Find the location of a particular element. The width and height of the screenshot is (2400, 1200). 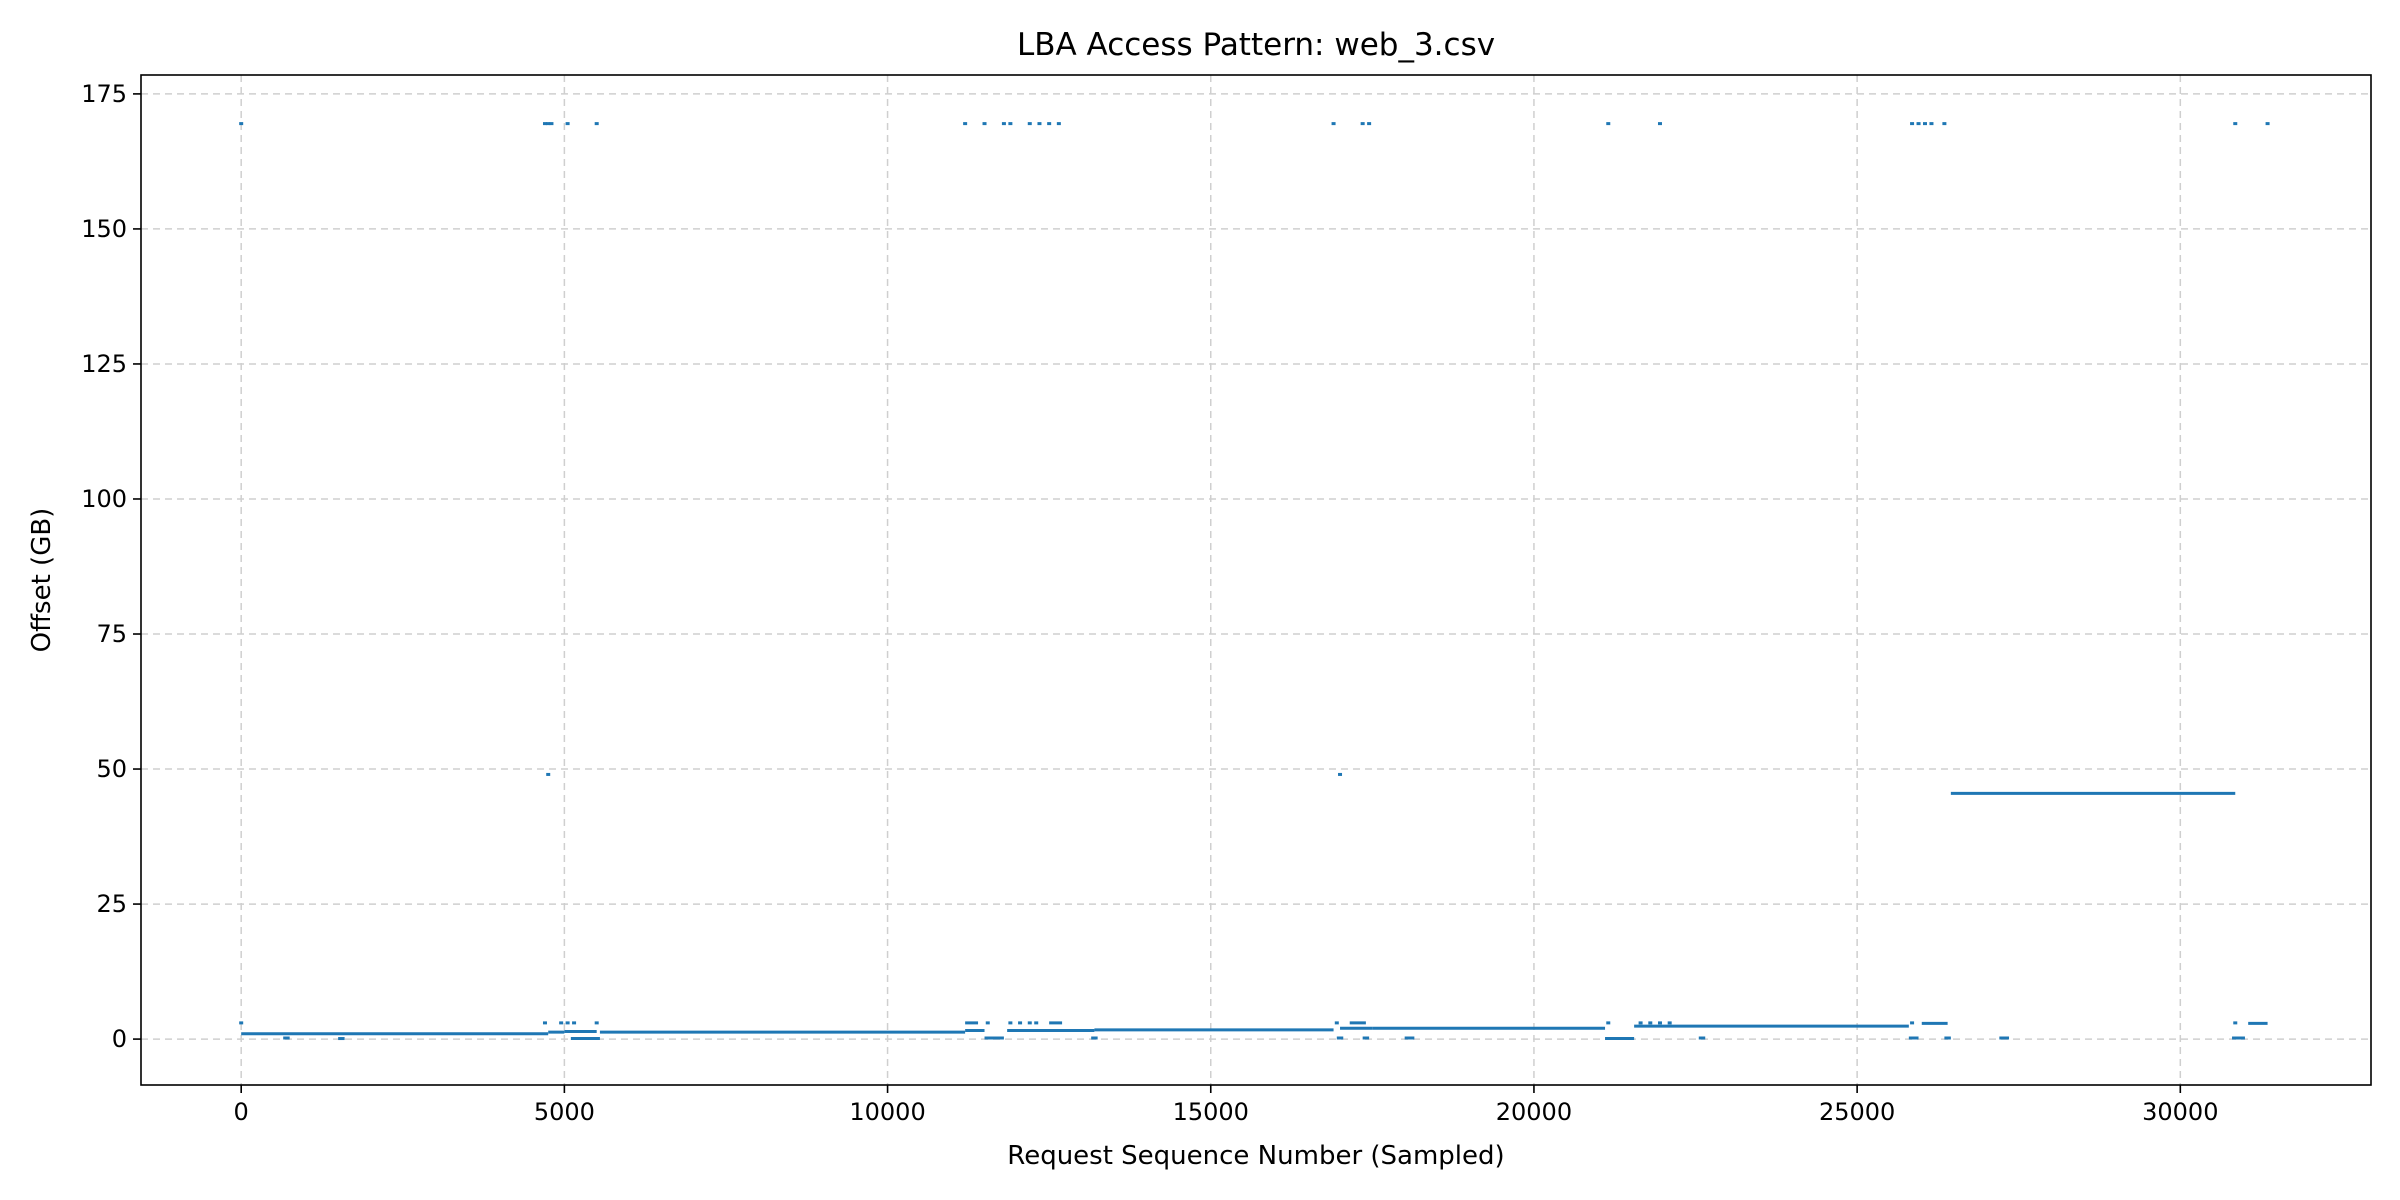

y-tick-label: 75 is located at coordinates (111, 634).